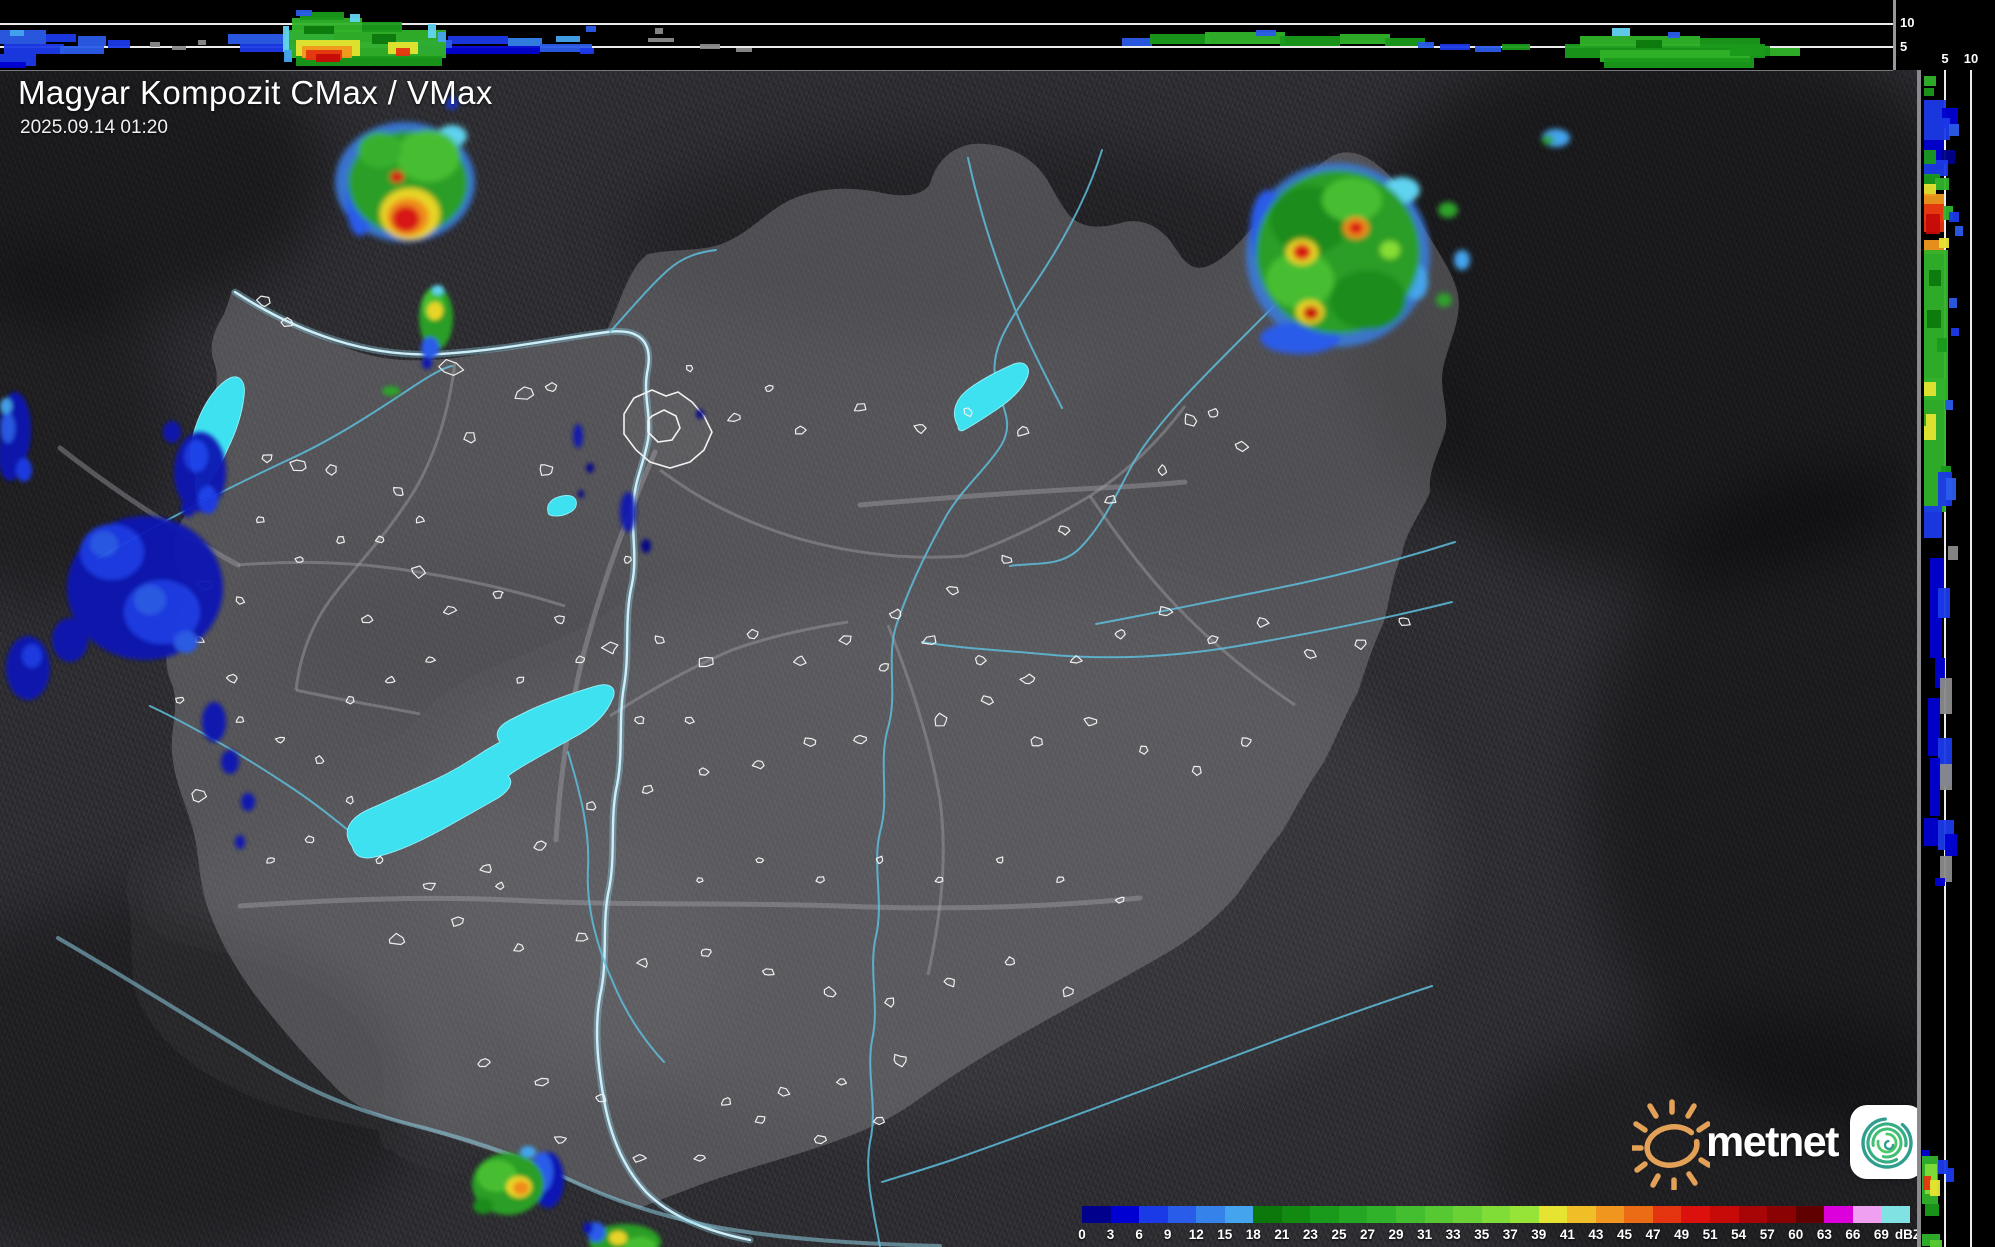  Describe the element at coordinates (1907, 22) in the screenshot. I see `top-axis-label-10km: 10` at that location.